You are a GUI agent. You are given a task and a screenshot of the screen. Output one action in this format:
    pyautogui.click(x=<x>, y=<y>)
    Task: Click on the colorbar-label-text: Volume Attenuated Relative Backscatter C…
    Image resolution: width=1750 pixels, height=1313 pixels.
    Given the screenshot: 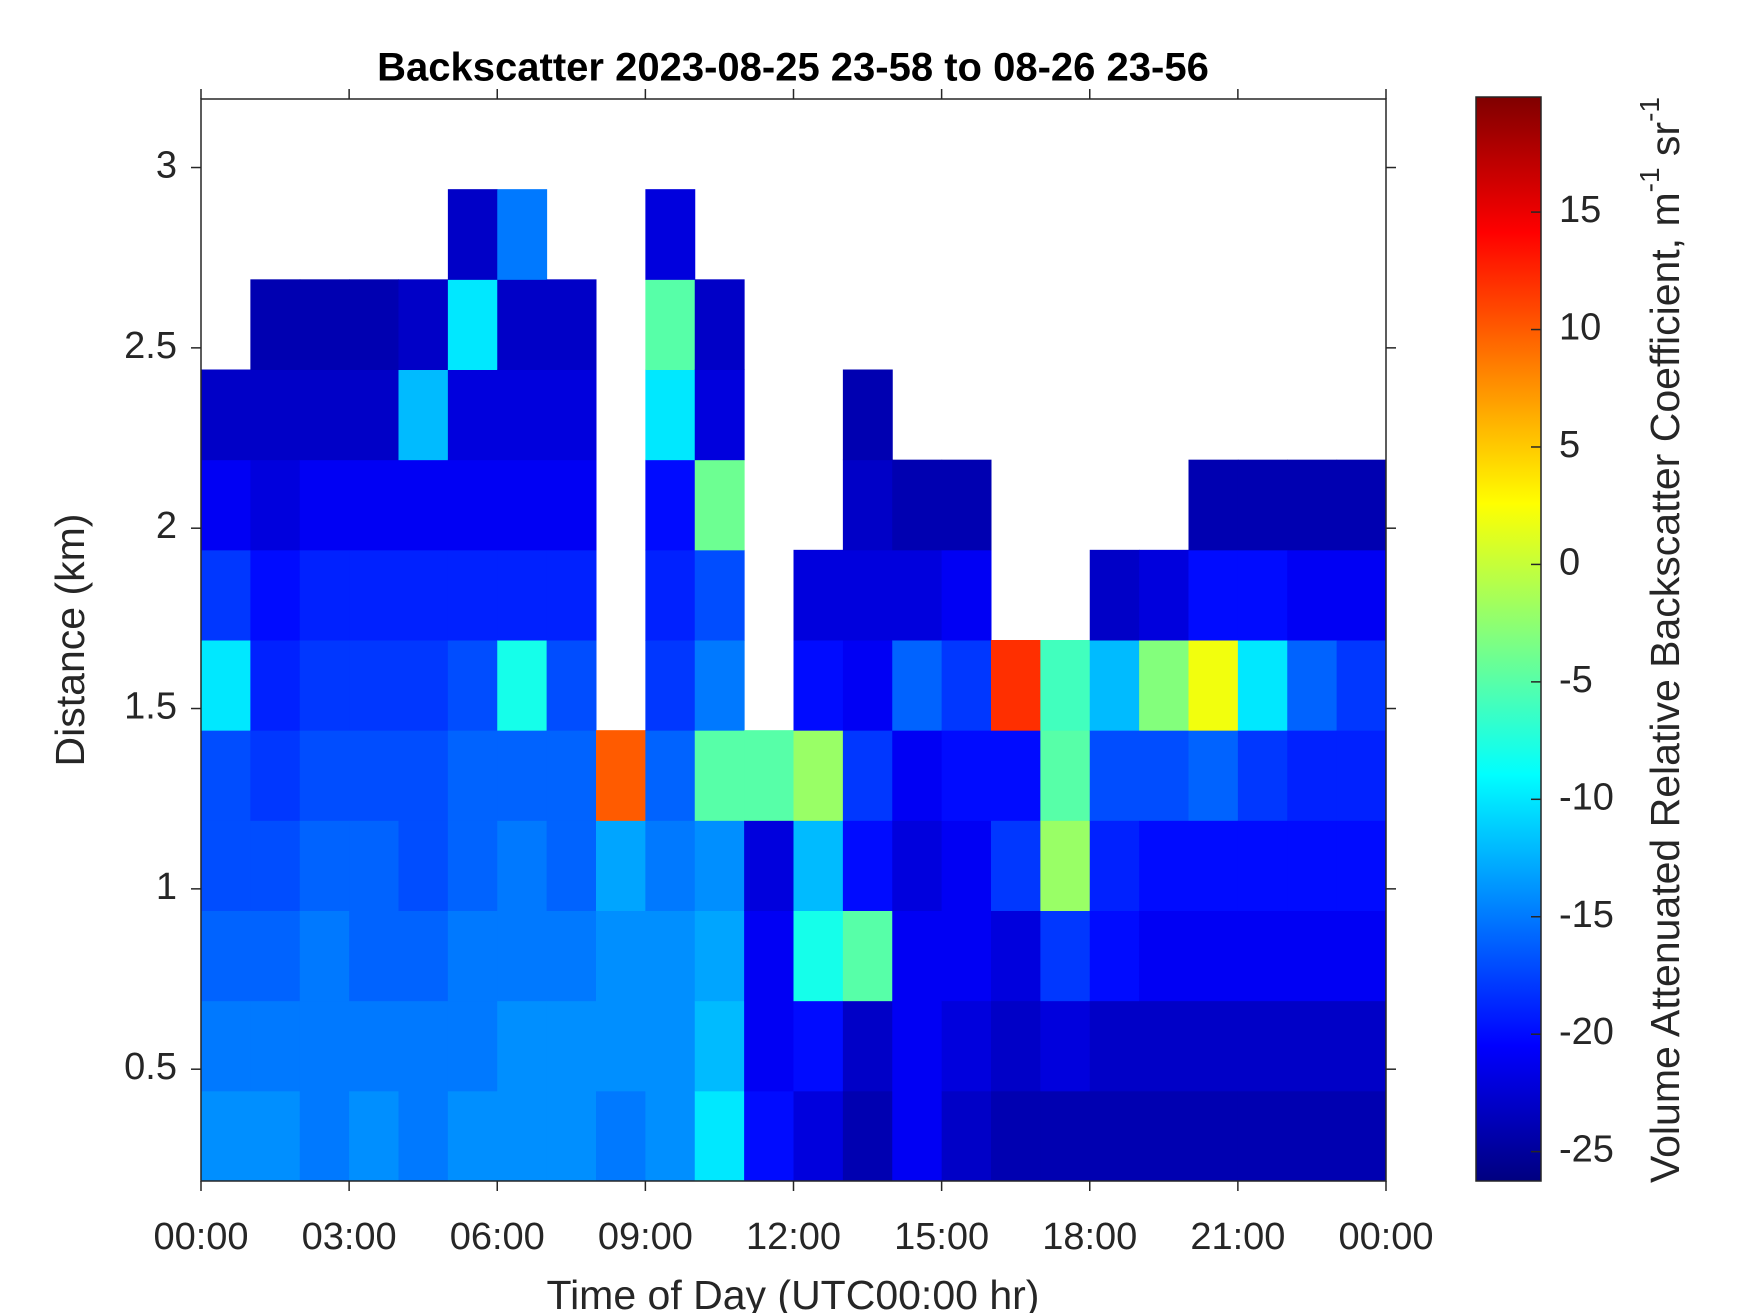 What is the action you would take?
    pyautogui.click(x=1665, y=687)
    